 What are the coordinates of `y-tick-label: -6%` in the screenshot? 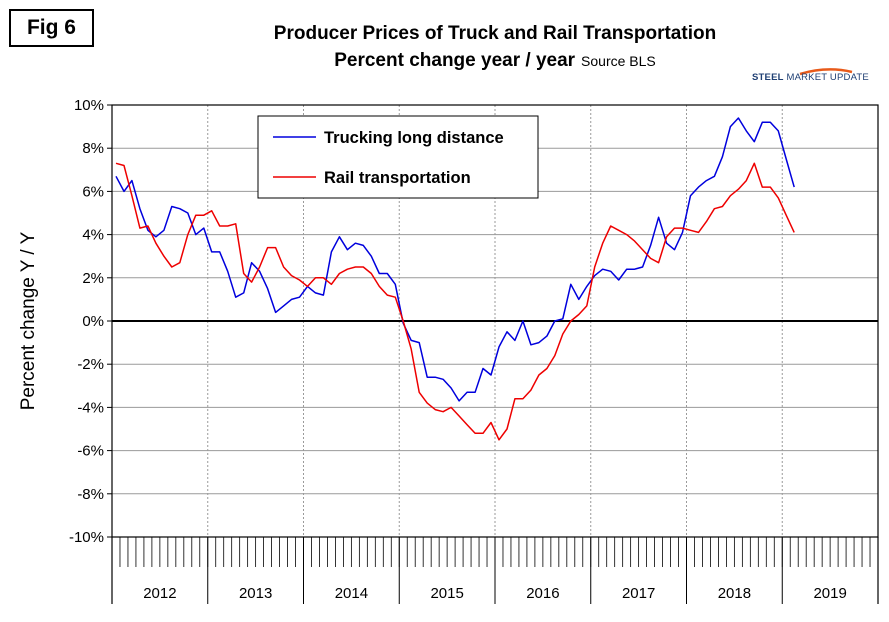 It's located at (90, 451).